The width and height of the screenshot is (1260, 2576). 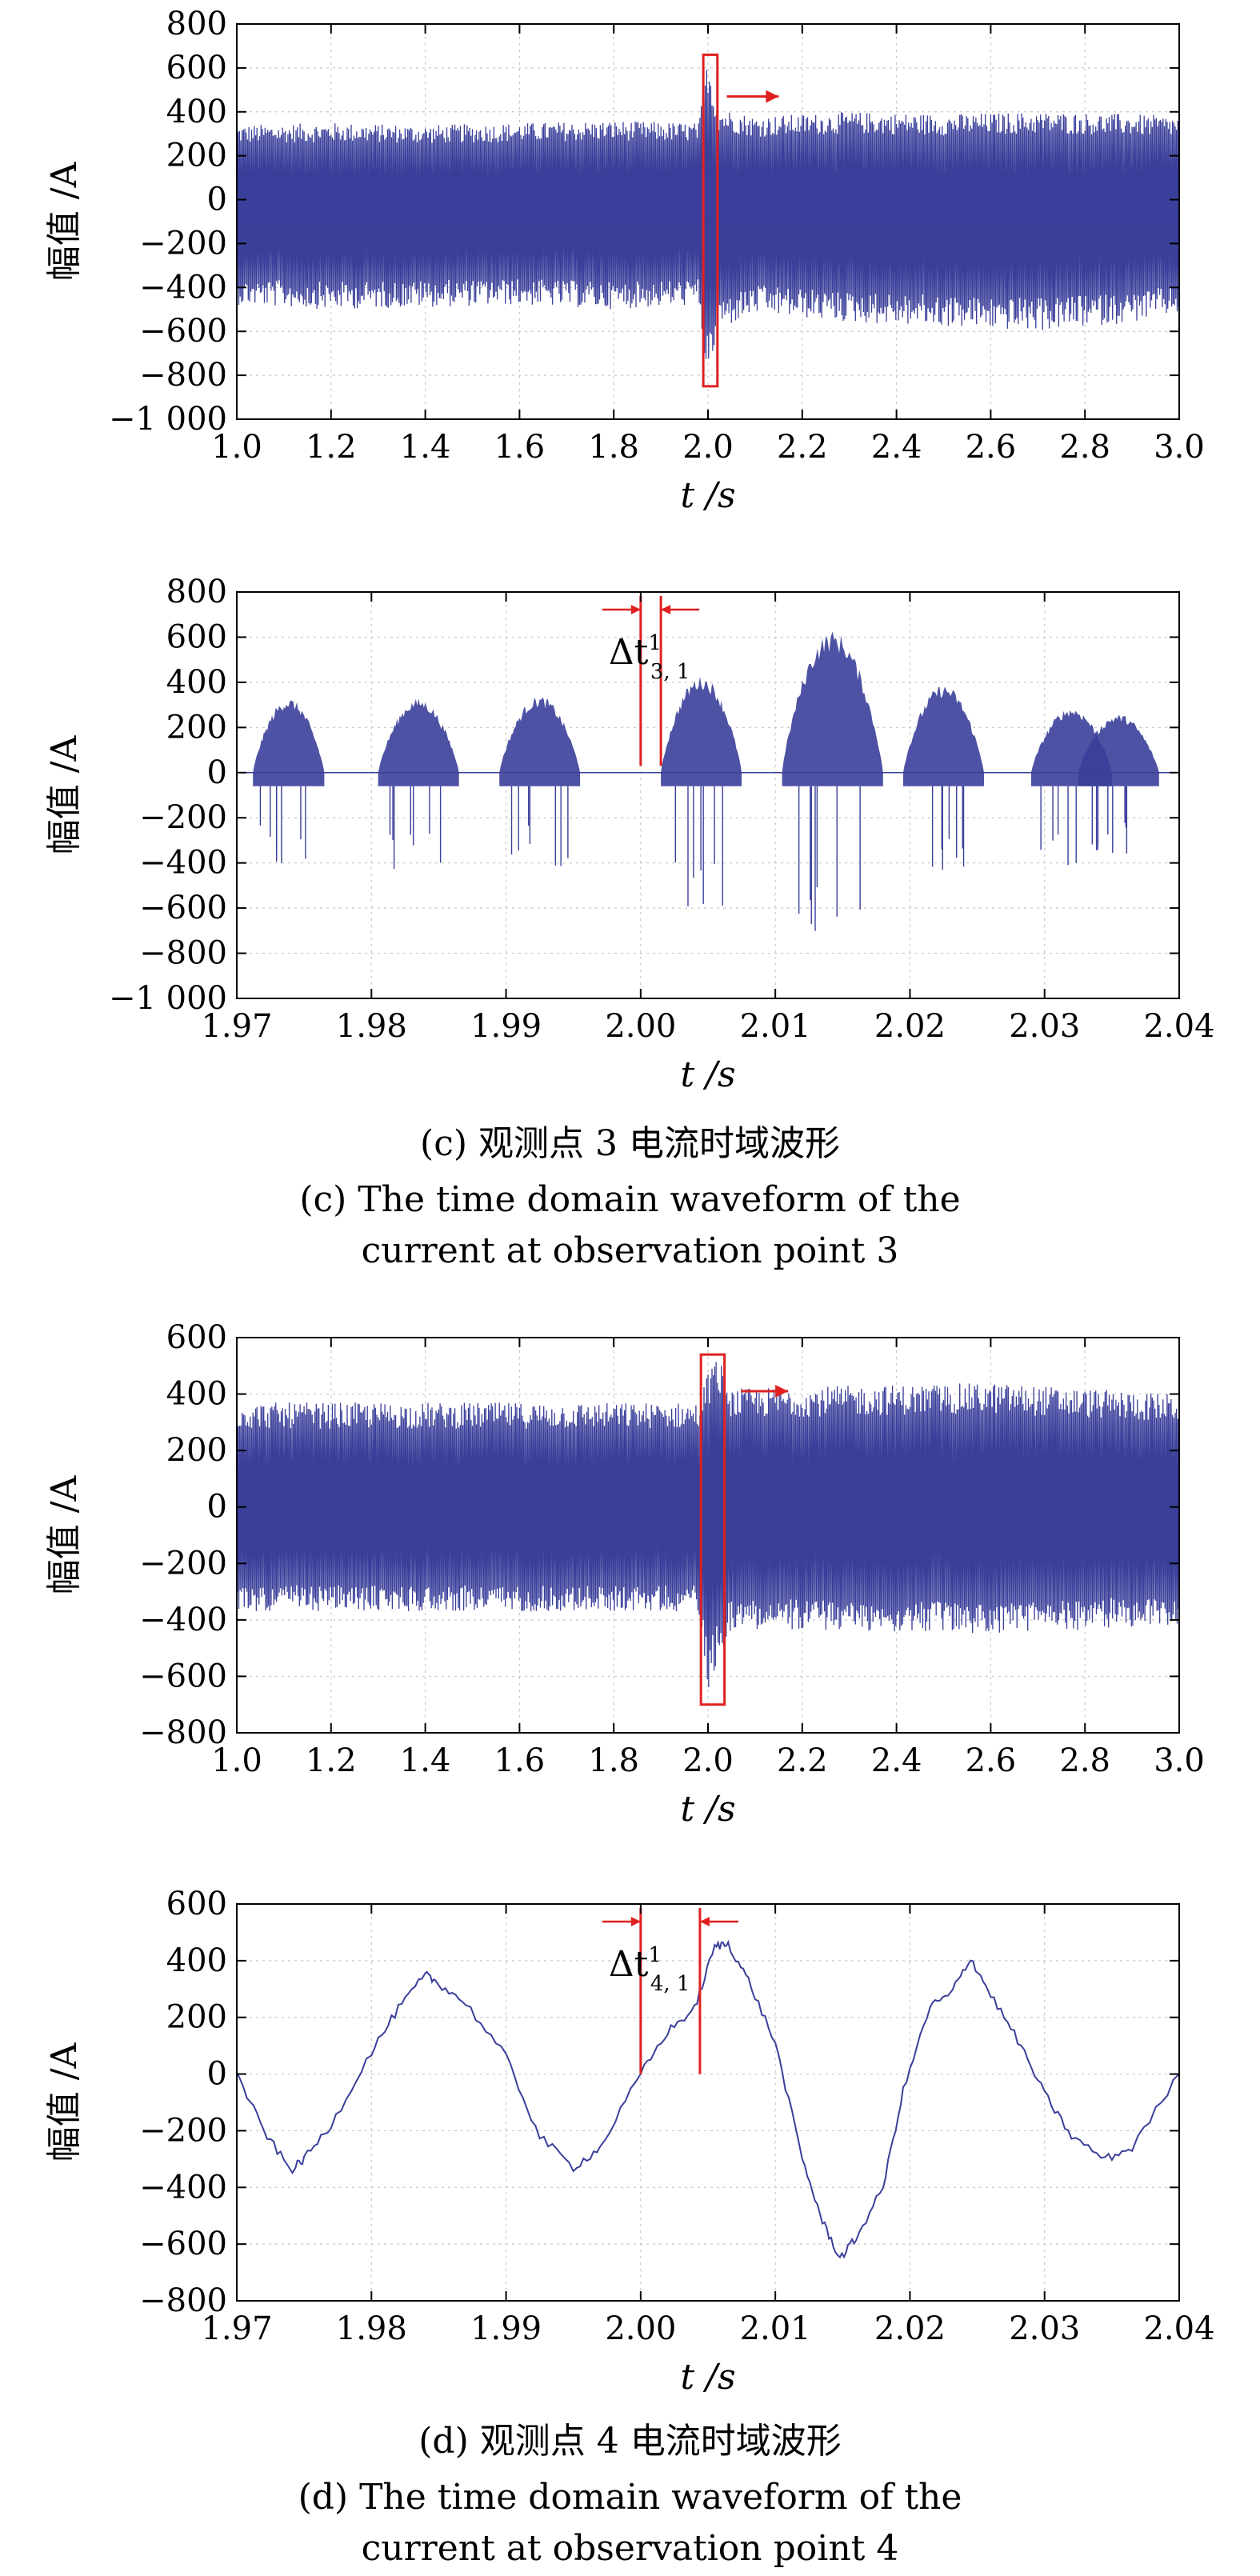 I want to click on x-tick-label: 1.97, so click(x=236, y=1026).